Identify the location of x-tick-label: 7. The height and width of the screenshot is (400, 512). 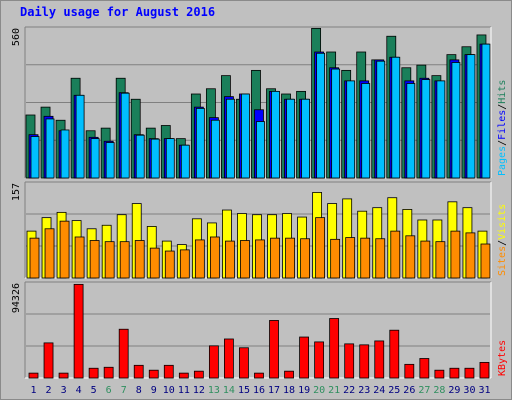
(124, 390).